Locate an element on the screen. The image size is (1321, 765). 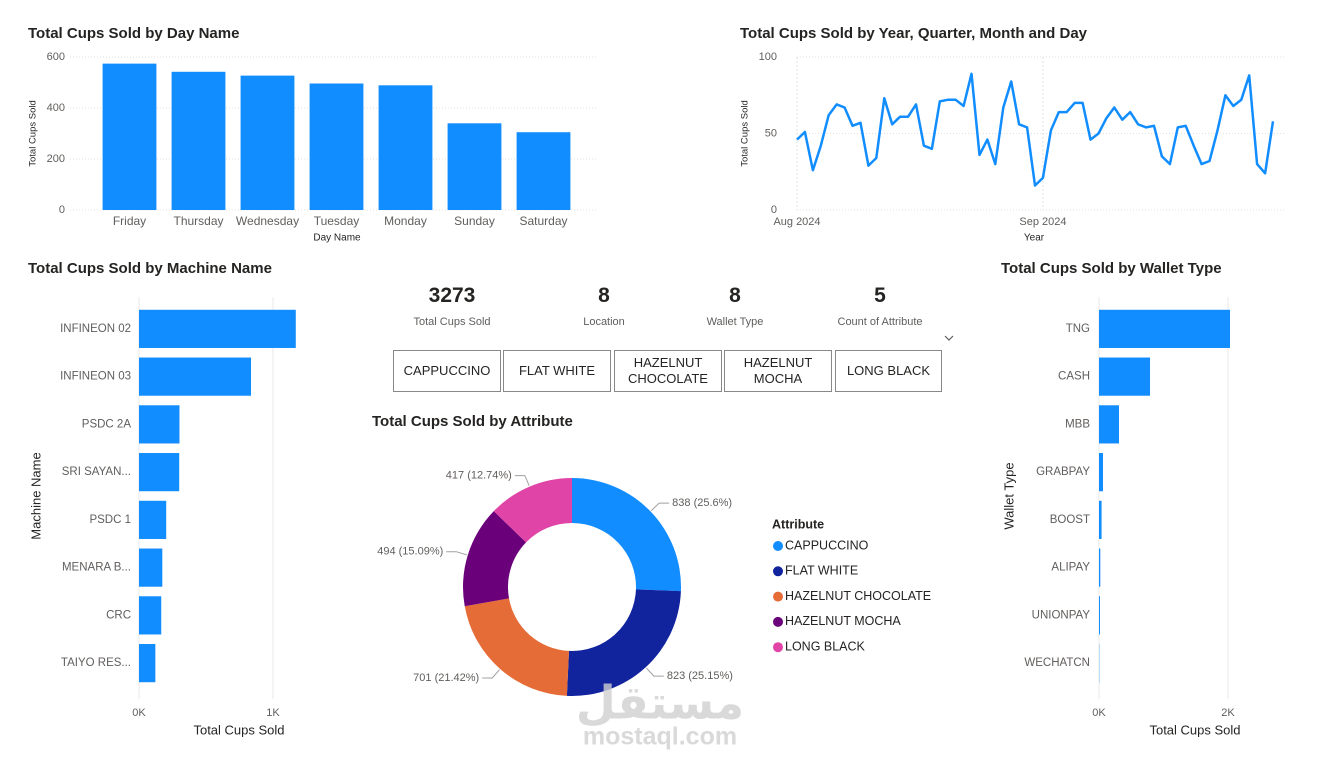
kpi-card: 8 Wallet Type is located at coordinates (735, 305).